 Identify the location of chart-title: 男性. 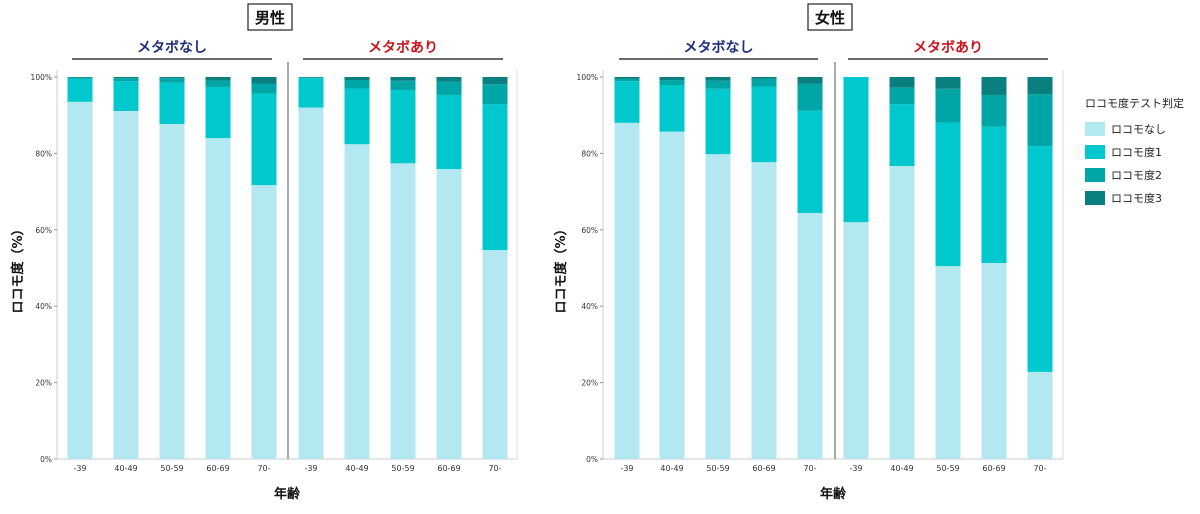
(270, 18).